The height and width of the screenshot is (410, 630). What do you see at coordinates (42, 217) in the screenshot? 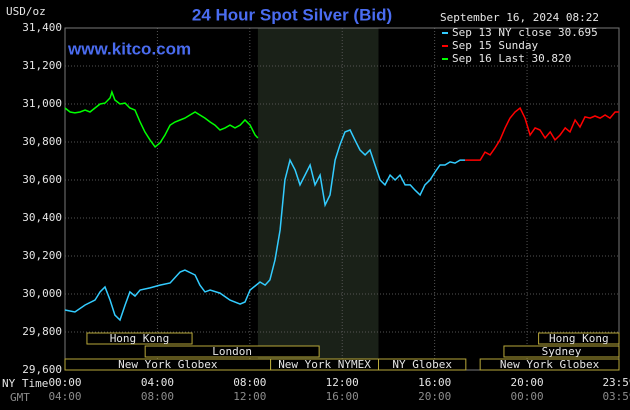
I see `y-tick-label: 30,400` at bounding box center [42, 217].